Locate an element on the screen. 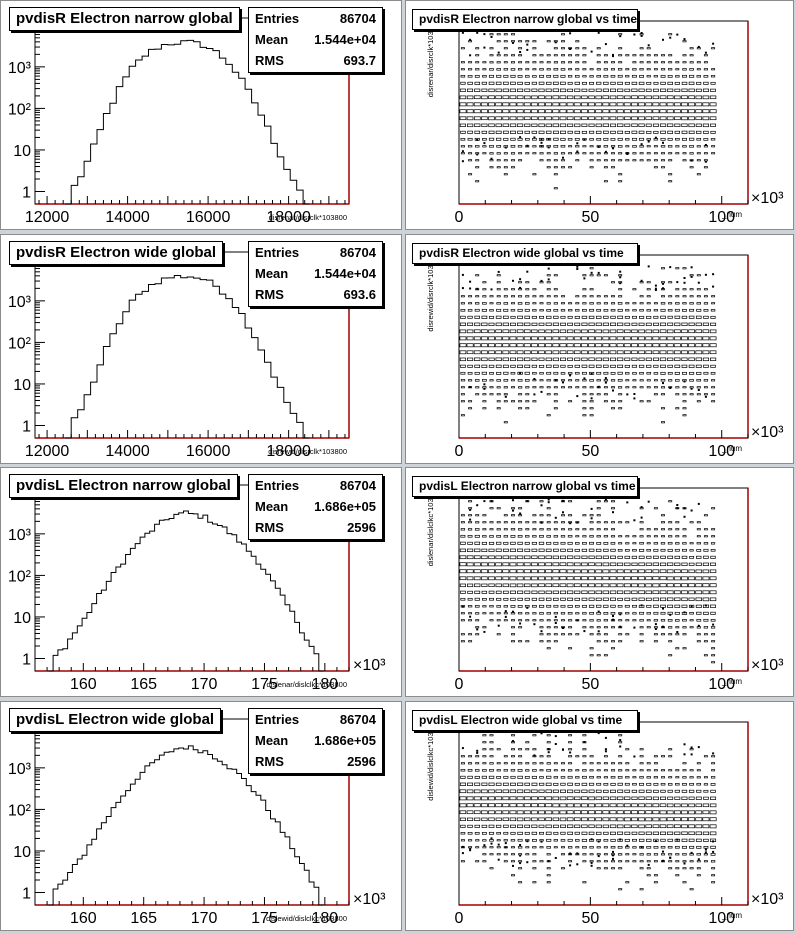 This screenshot has height=934, width=796. timeplot-svg: 0 50 100_num ×10³ dislewid/dislclkc*10380 is located at coordinates (605, 824).